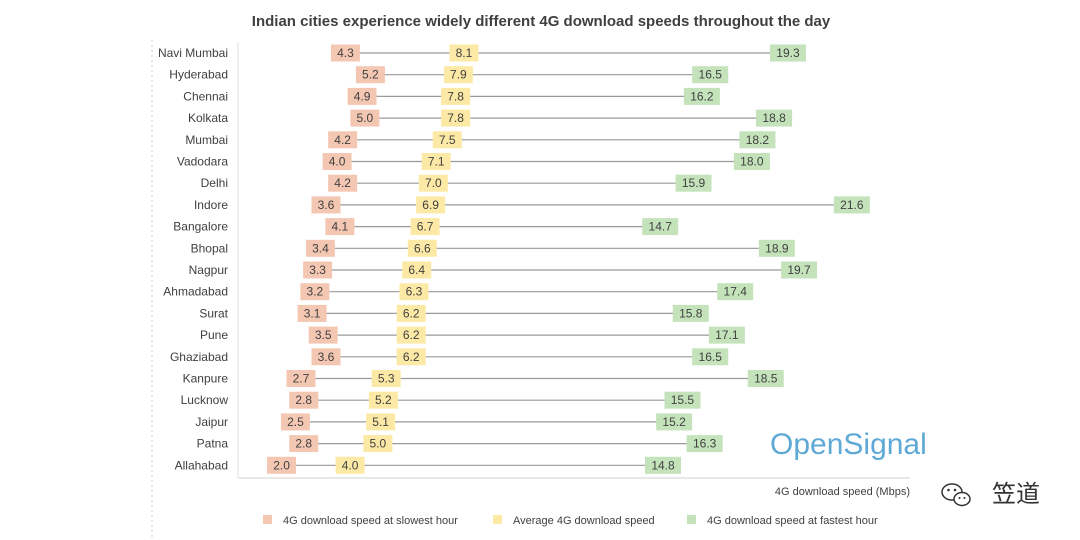 This screenshot has width=1080, height=540. What do you see at coordinates (842, 492) in the screenshot?
I see `x-axis-label: 4G download speed (Mbps)` at bounding box center [842, 492].